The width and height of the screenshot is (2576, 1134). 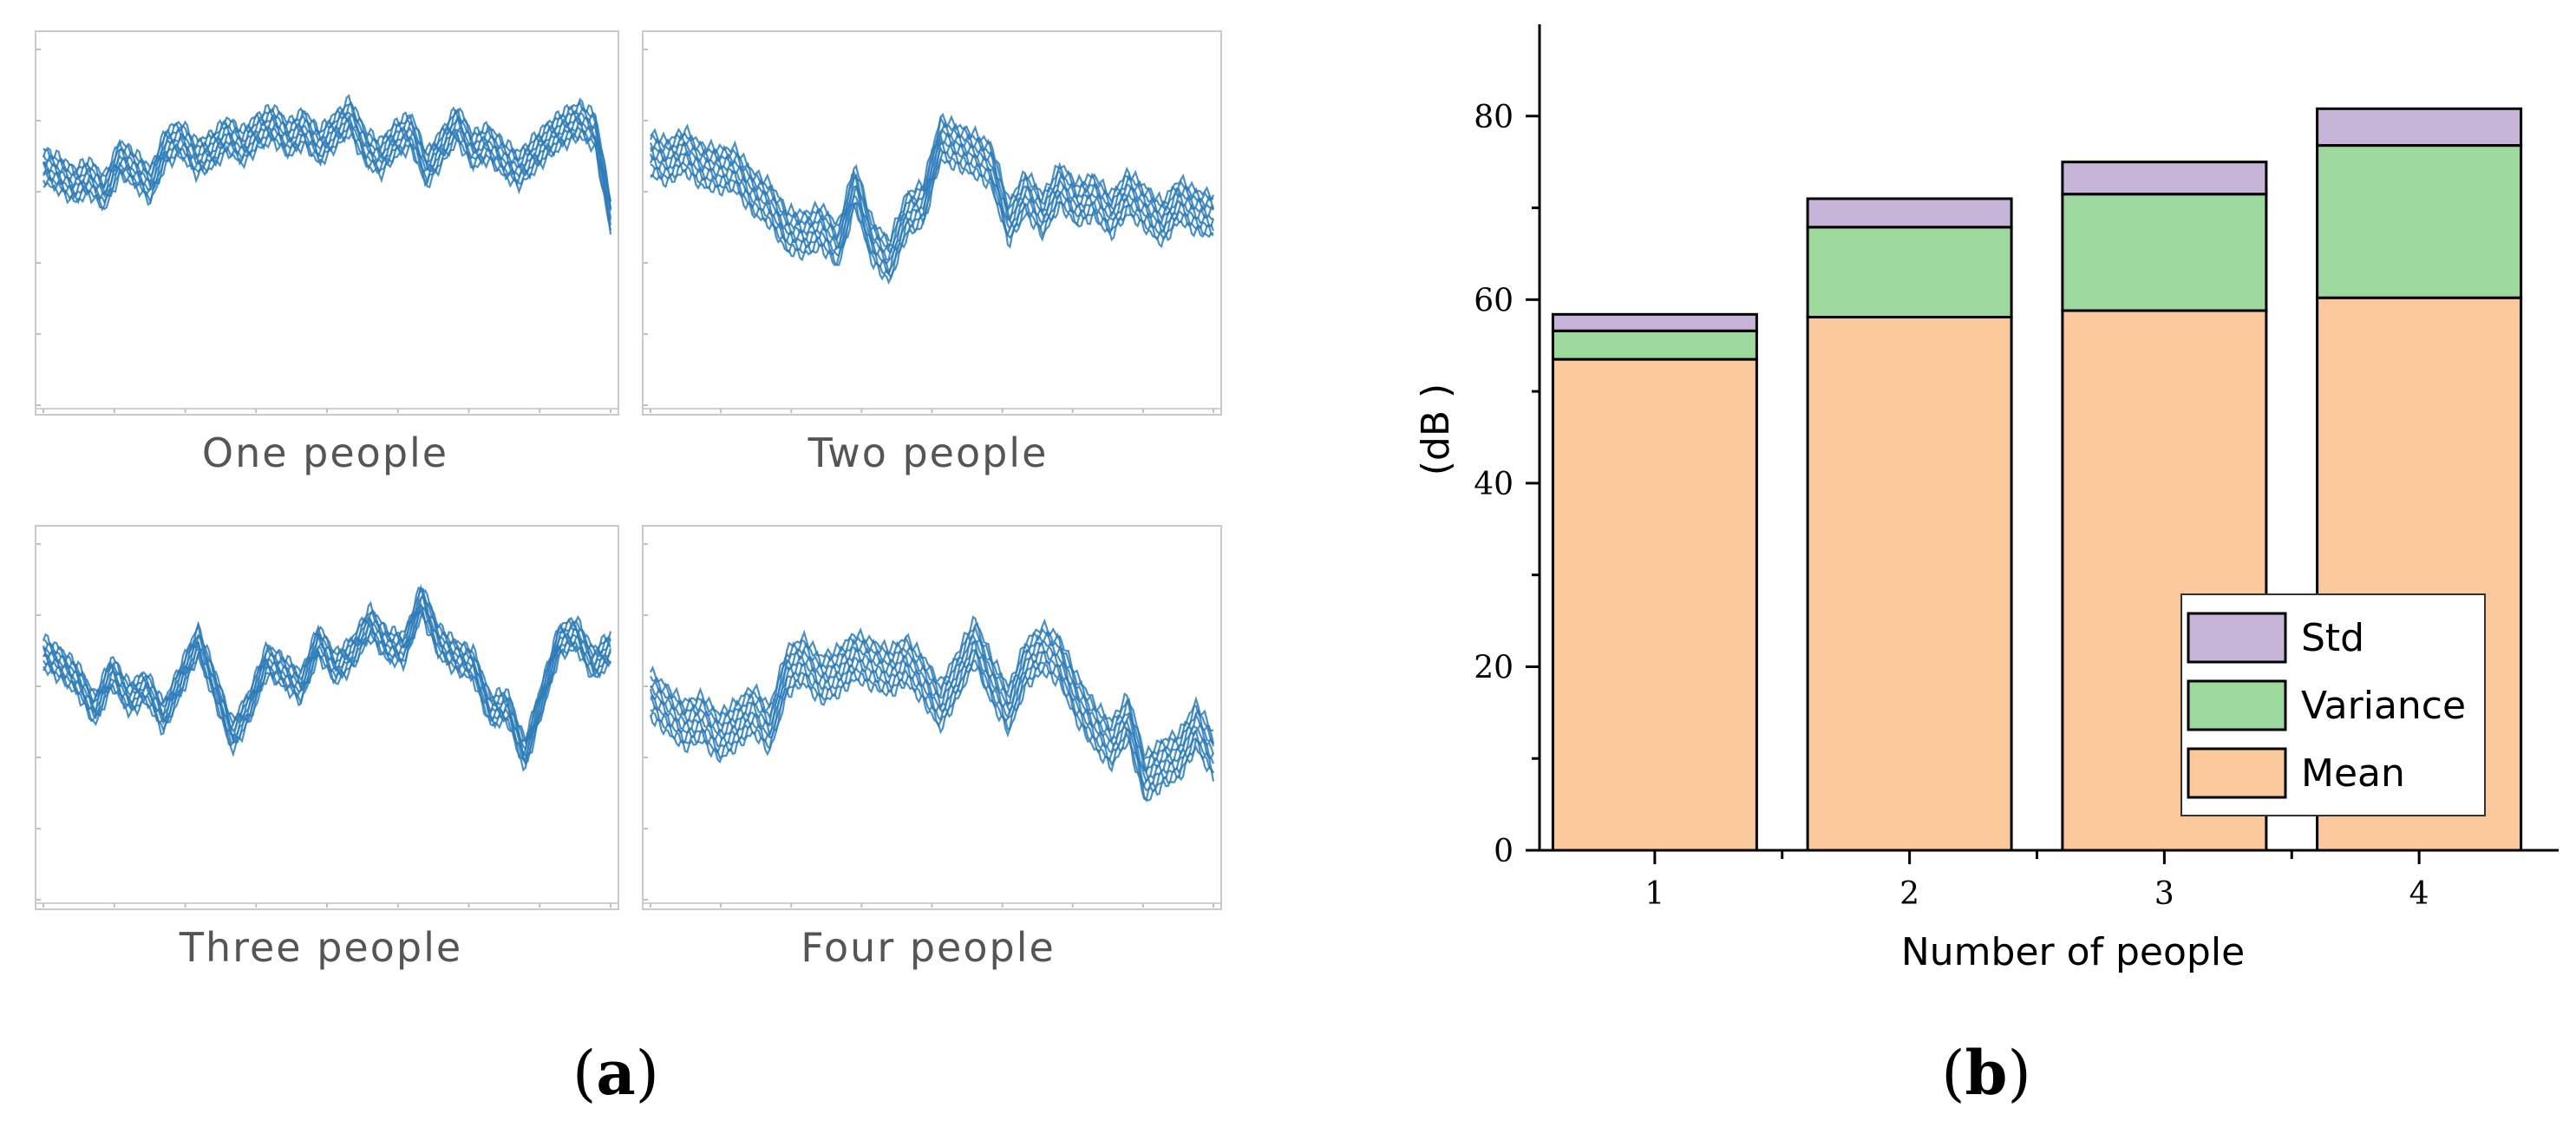 I want to click on caption-three-people: Three people, so click(x=321, y=947).